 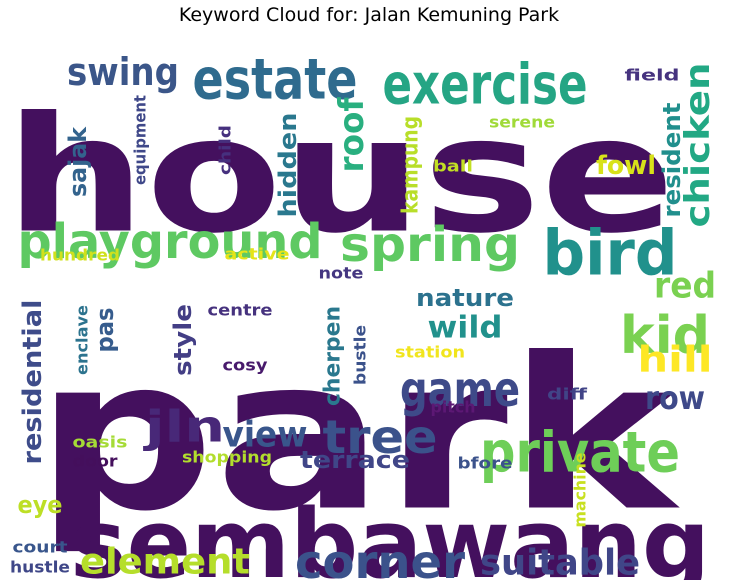 I want to click on word-private: private, so click(x=580, y=453).